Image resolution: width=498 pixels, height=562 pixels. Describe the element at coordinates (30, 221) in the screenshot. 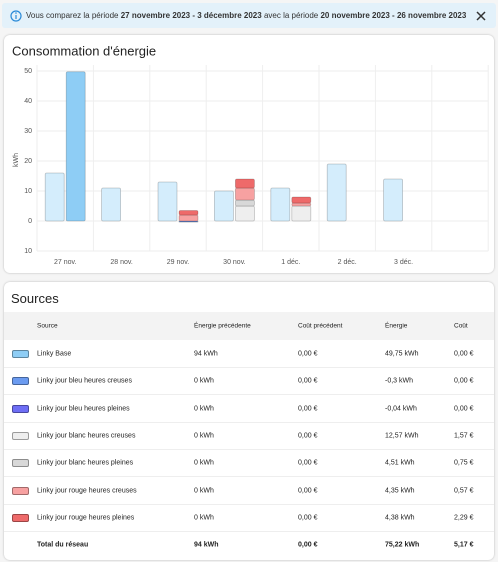

I see `y-tick-label: 0` at that location.